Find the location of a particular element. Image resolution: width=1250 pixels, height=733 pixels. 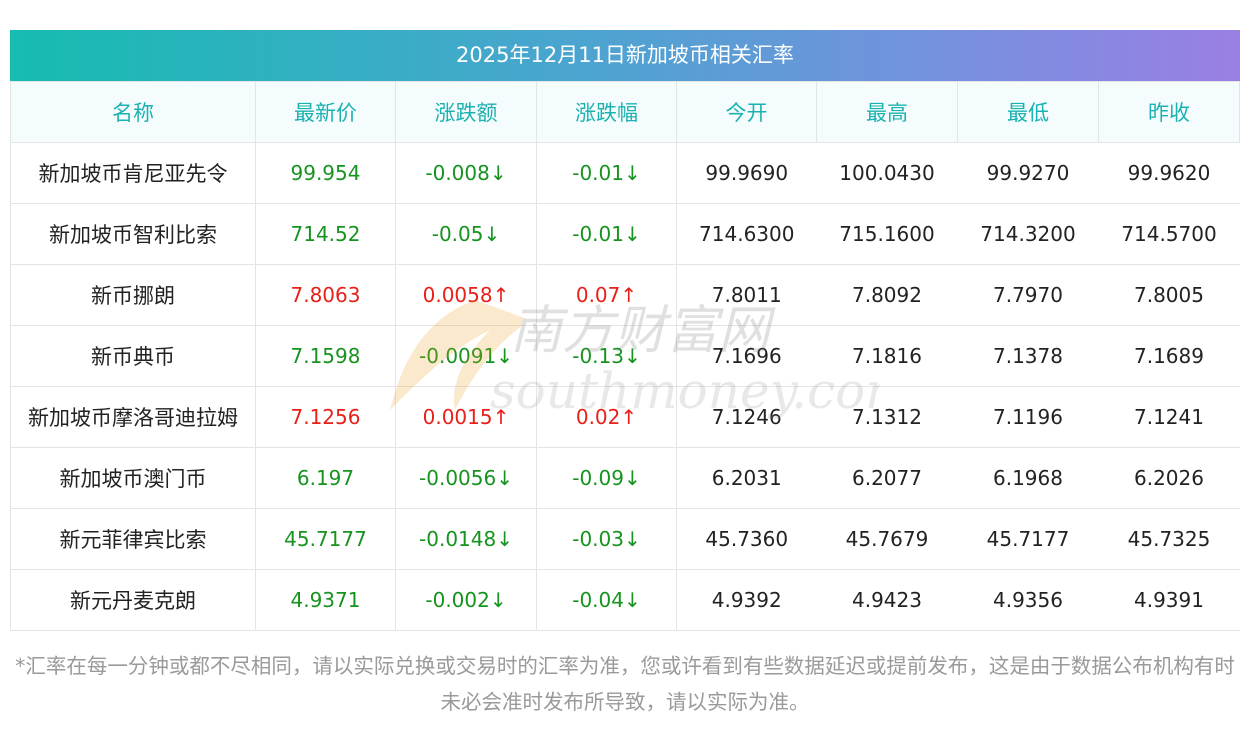

change-amount: -0.008↓ is located at coordinates (466, 173).